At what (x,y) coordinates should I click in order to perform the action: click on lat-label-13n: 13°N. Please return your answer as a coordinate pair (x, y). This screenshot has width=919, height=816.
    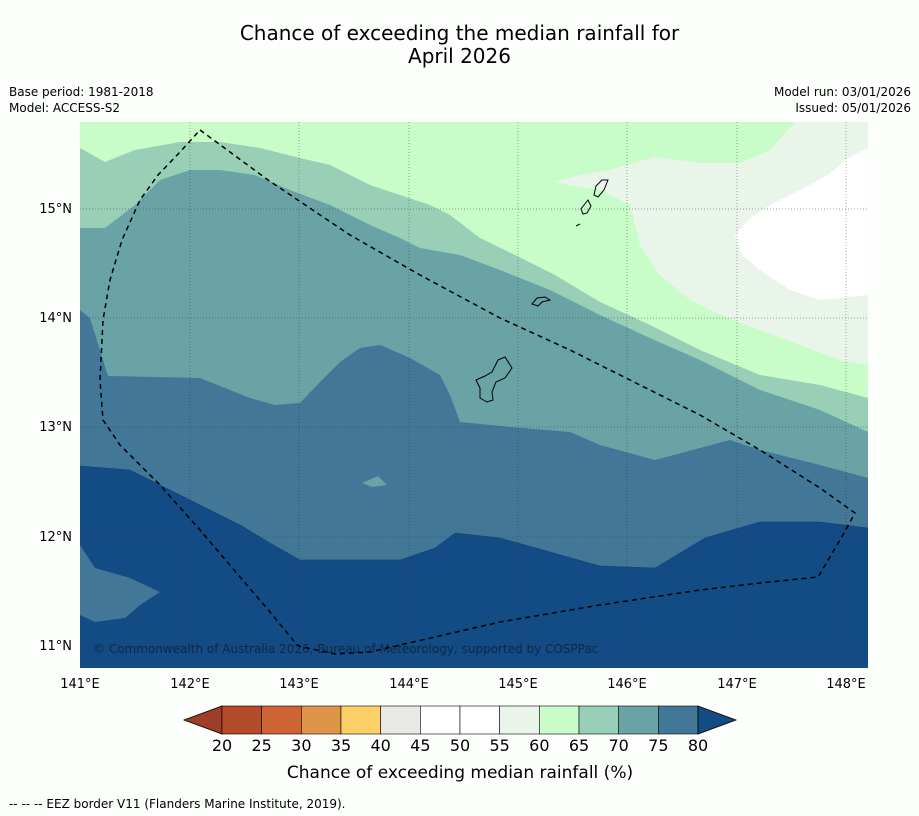
    Looking at the image, I should click on (55, 427).